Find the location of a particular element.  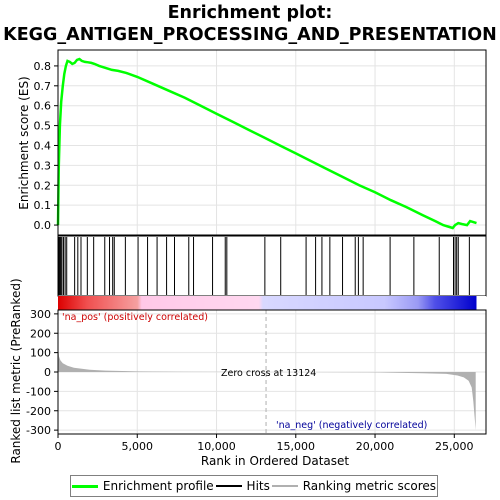

es-y-axis-label: Enrichment score (ES) is located at coordinates (24, 142).